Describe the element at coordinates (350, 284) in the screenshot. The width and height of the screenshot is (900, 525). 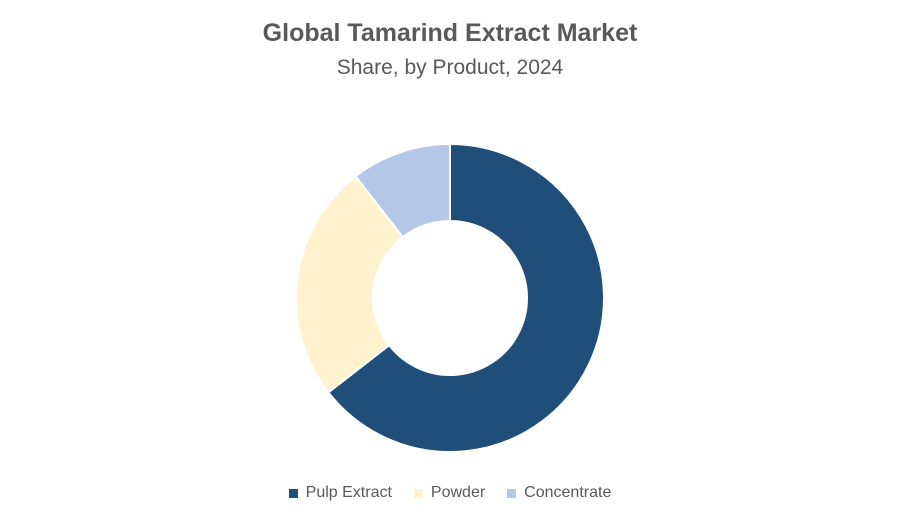
I see `donut-slice-powder` at that location.